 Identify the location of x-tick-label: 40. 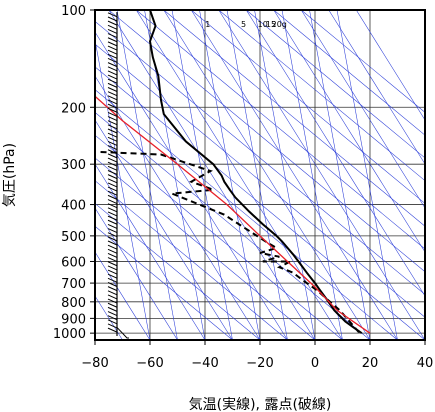
(425, 363).